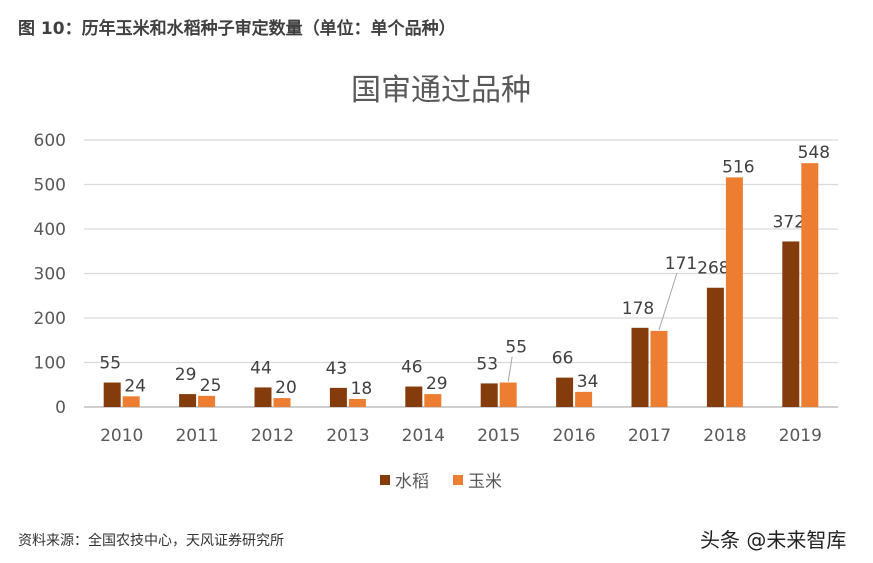 This screenshot has width=873, height=563. Describe the element at coordinates (362, 389) in the screenshot. I see `data-label: 18` at that location.